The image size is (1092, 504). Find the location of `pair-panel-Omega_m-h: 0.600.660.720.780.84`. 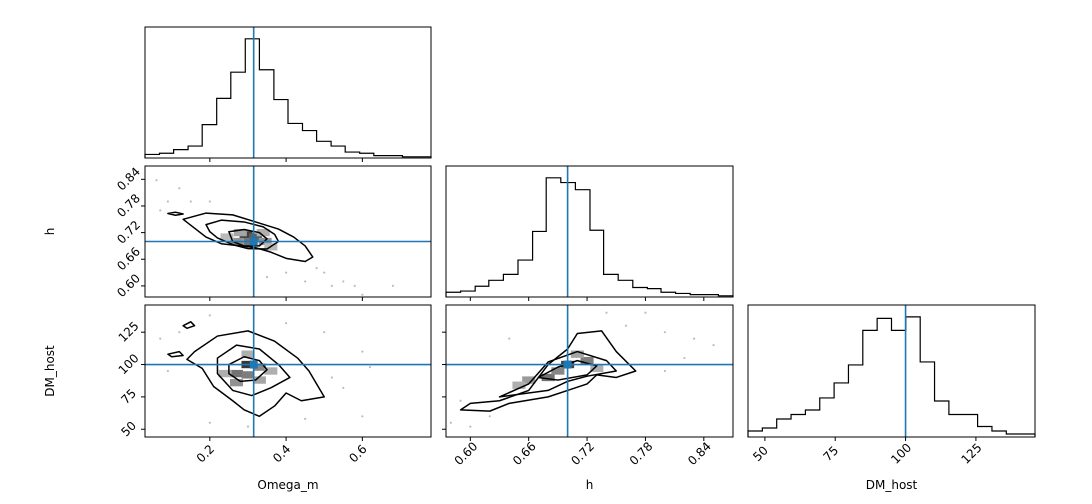

pair-panel-Omega_m-h: 0.600.660.720.780.84 is located at coordinates (273, 233).